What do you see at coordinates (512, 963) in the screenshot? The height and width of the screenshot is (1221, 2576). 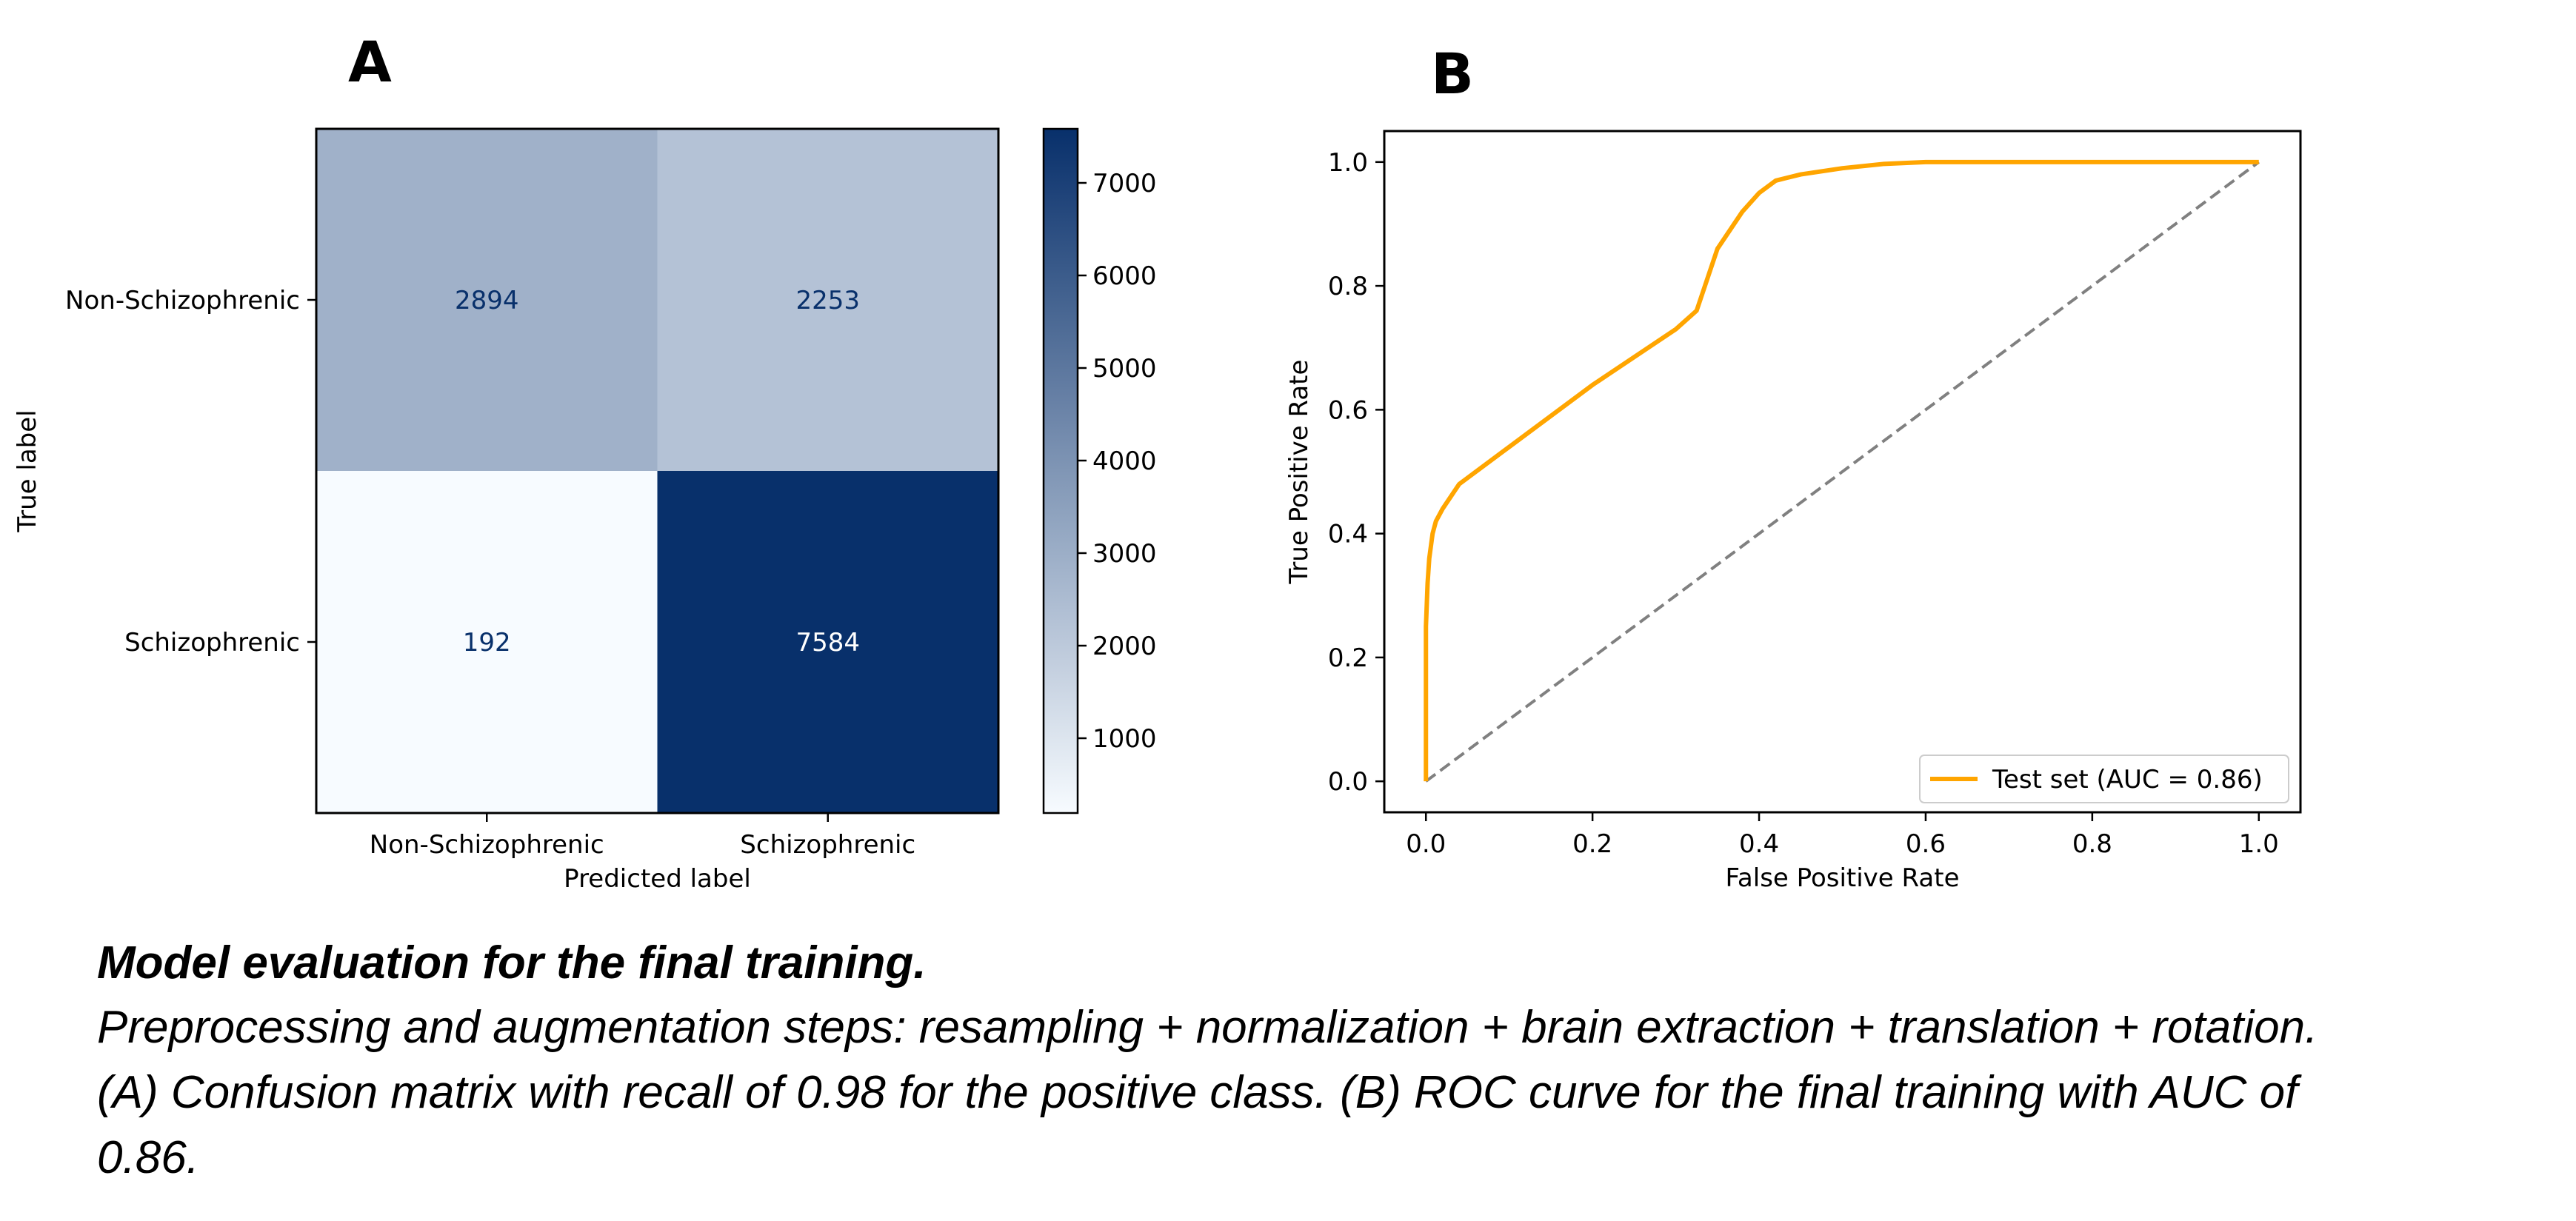 I see `caption-title: Model evaluation for the final training.` at bounding box center [512, 963].